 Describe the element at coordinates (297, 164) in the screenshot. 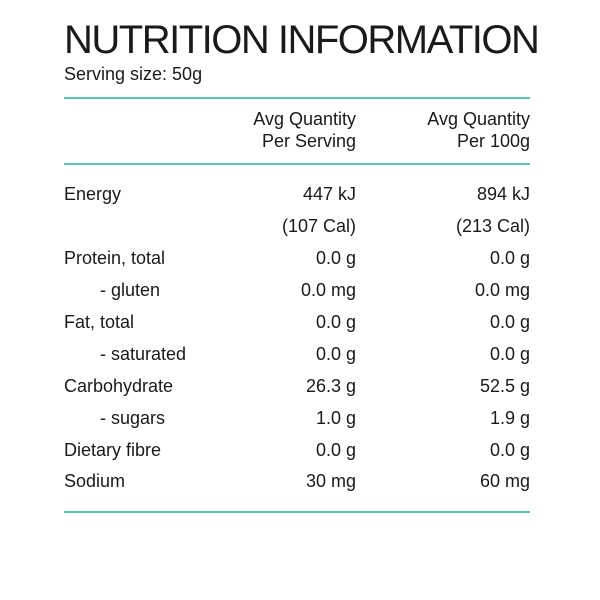

I see `header-divider` at that location.